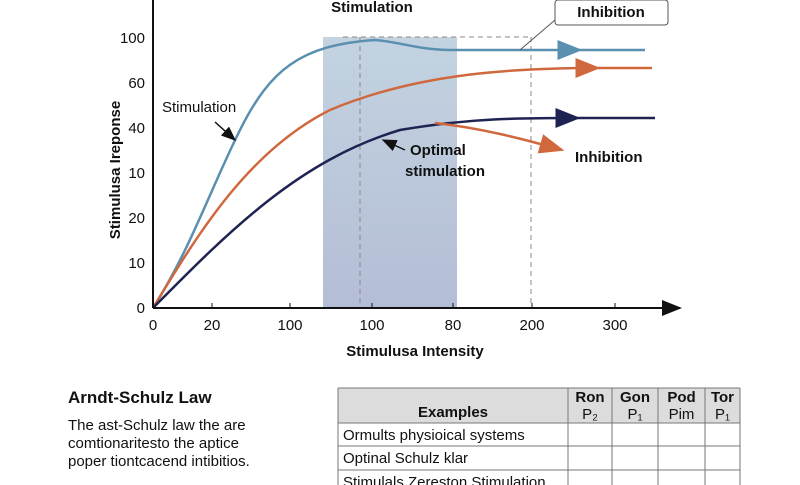  What do you see at coordinates (453, 325) in the screenshot?
I see `x-tick-label: 80` at bounding box center [453, 325].